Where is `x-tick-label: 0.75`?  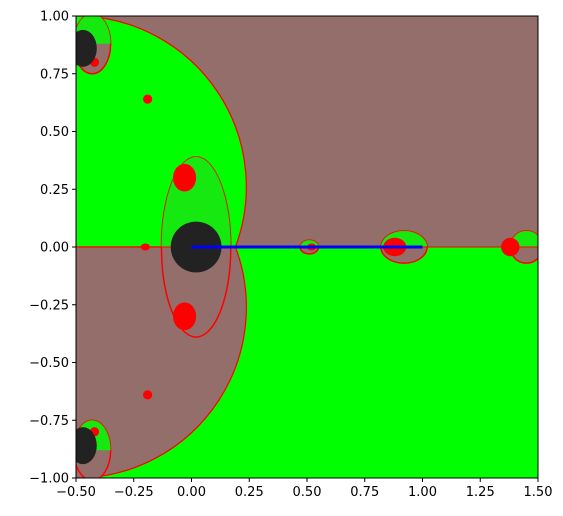 x-tick-label: 0.75 is located at coordinates (364, 492).